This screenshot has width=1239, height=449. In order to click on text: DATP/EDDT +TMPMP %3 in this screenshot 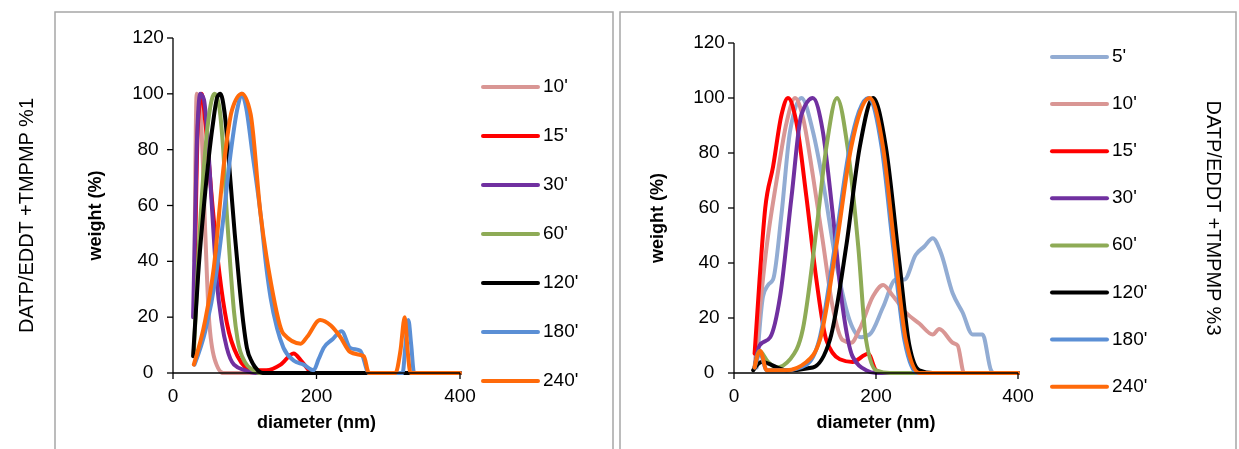, I will do `click(1213, 218)`.